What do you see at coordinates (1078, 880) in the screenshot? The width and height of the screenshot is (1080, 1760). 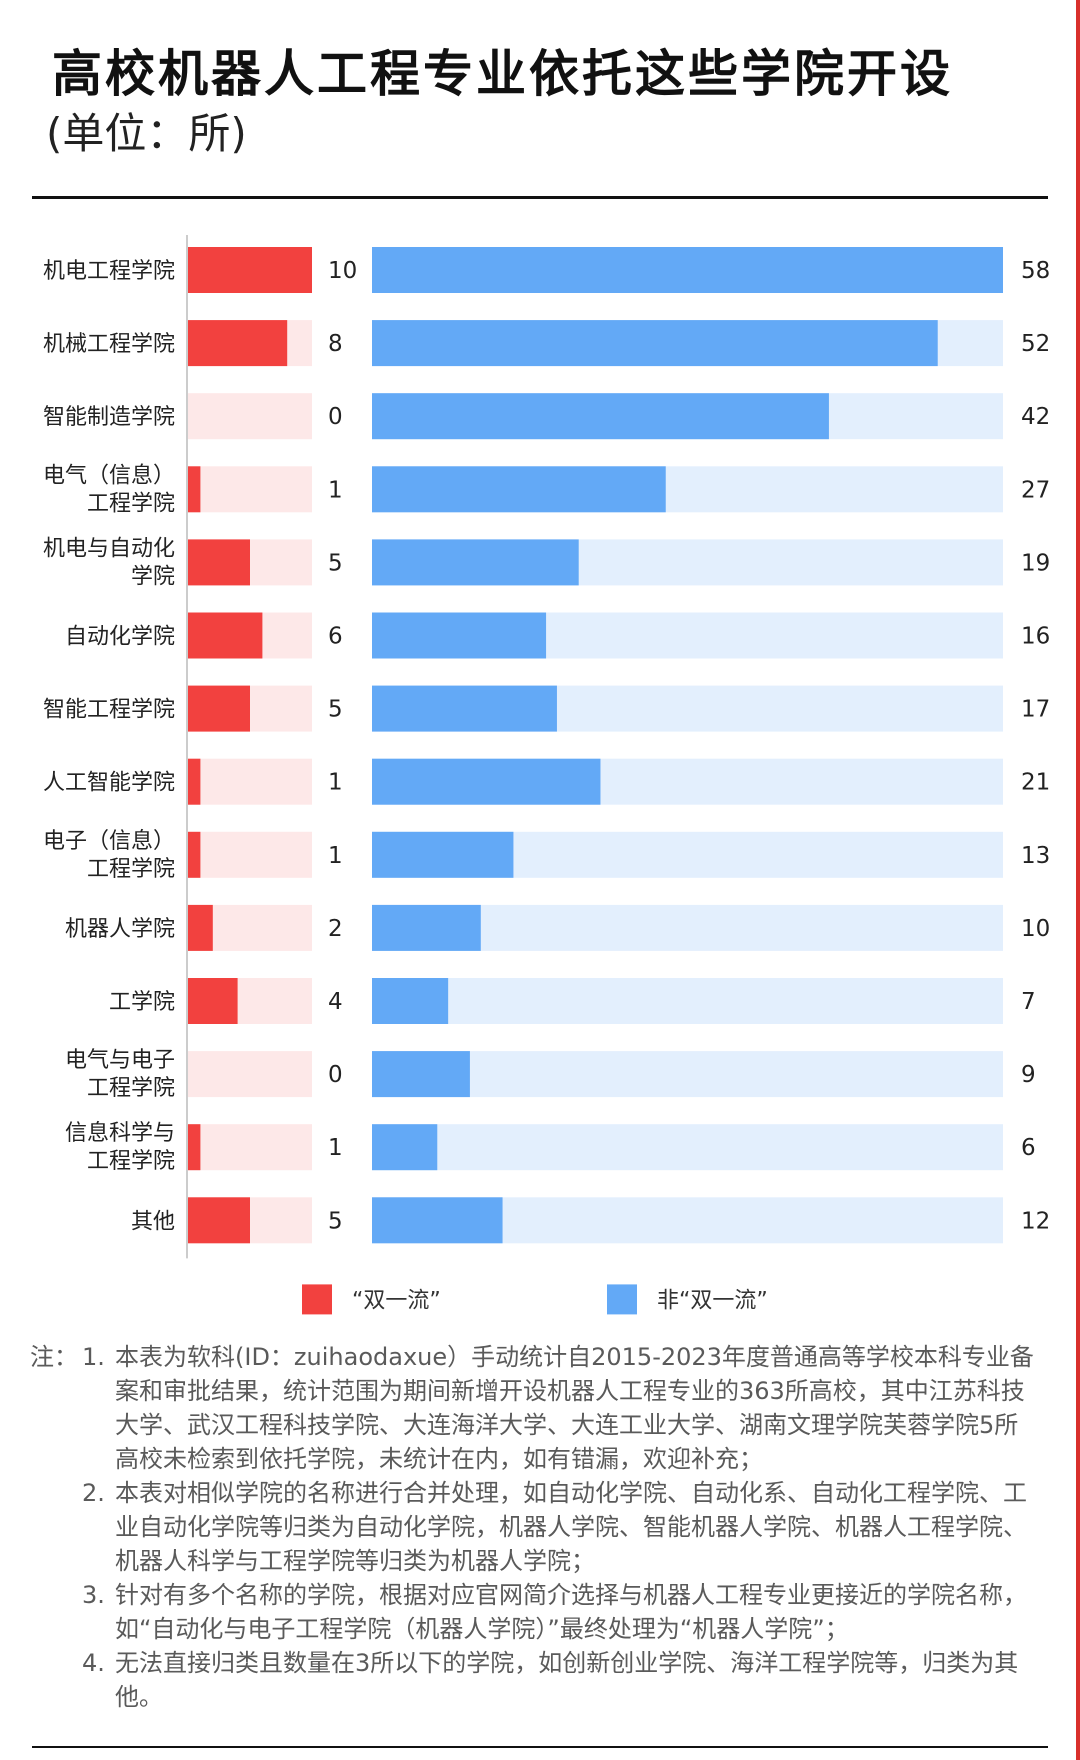 I see `frame-edge` at bounding box center [1078, 880].